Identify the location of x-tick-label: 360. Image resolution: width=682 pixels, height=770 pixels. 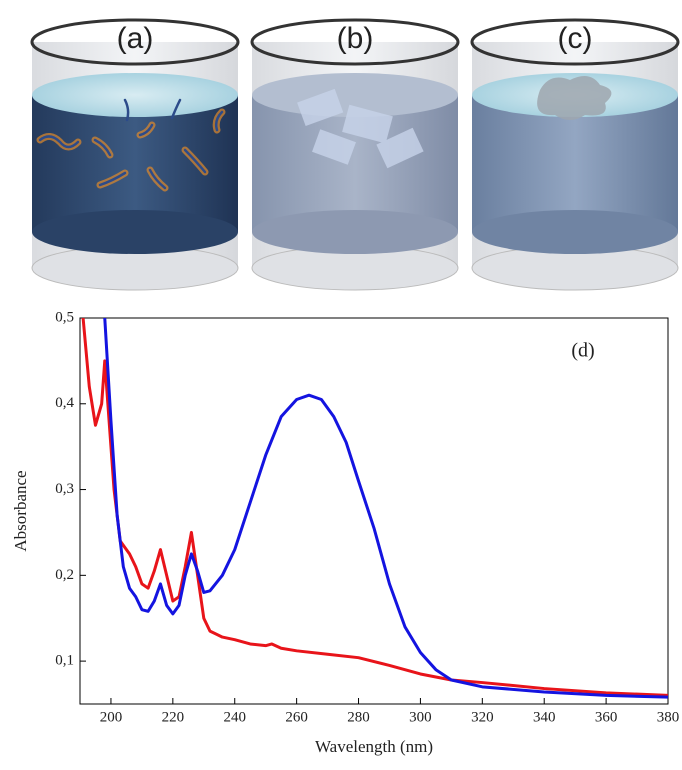
(606, 717).